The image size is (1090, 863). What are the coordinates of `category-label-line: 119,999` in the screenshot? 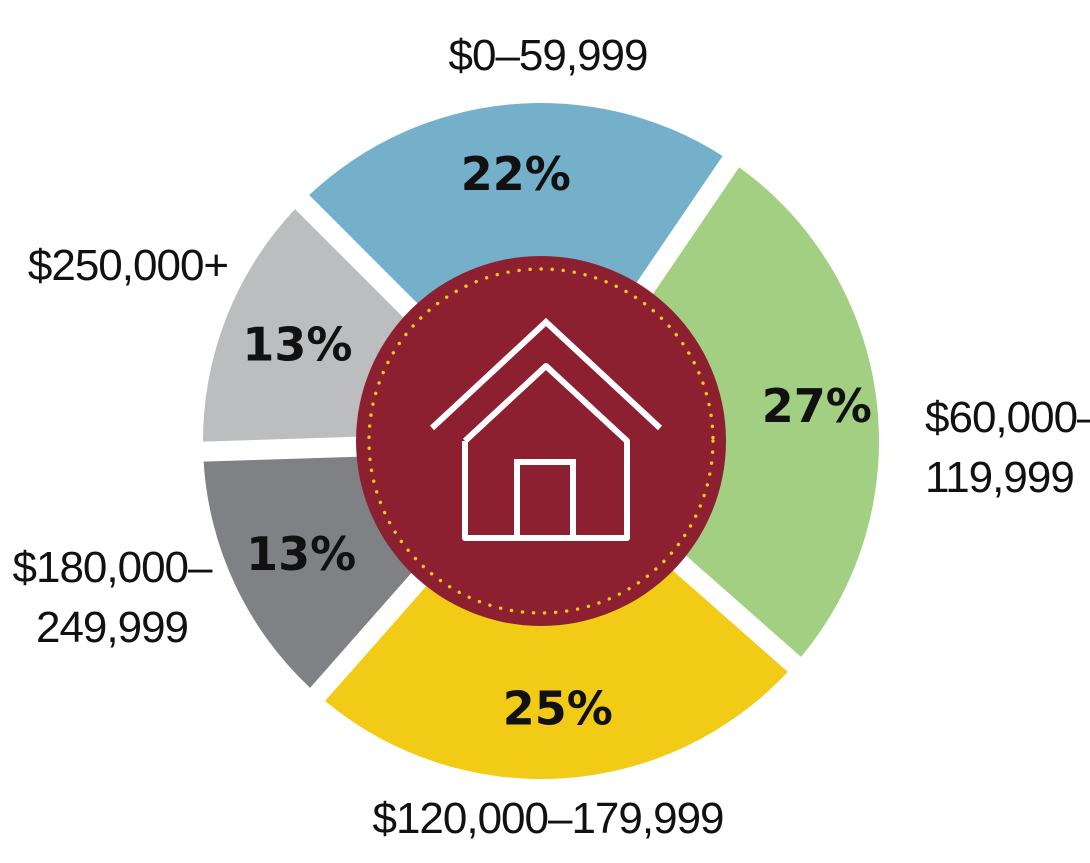 It's located at (999, 477).